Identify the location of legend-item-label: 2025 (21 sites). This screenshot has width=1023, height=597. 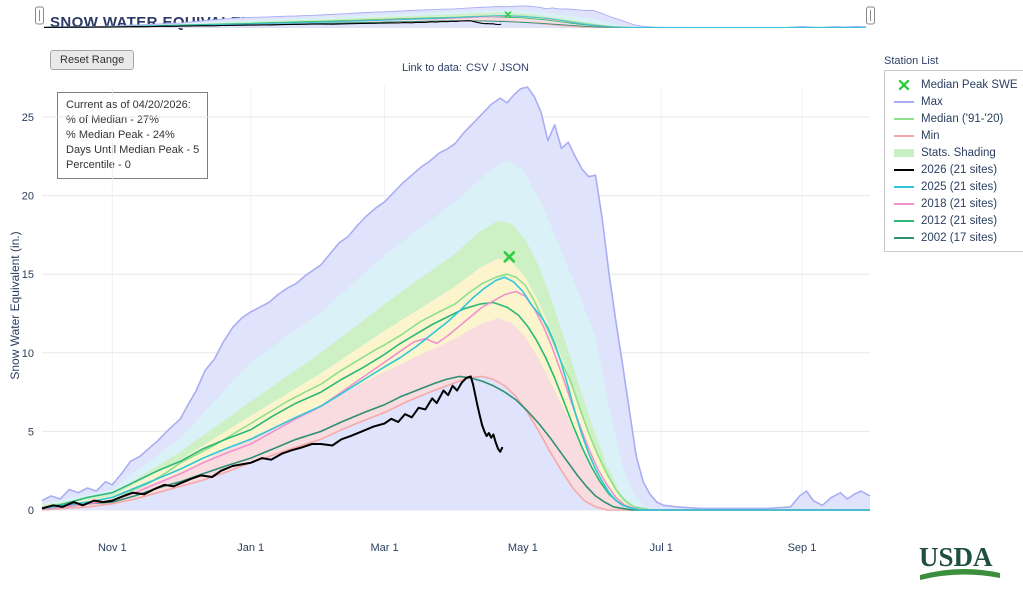
(959, 186).